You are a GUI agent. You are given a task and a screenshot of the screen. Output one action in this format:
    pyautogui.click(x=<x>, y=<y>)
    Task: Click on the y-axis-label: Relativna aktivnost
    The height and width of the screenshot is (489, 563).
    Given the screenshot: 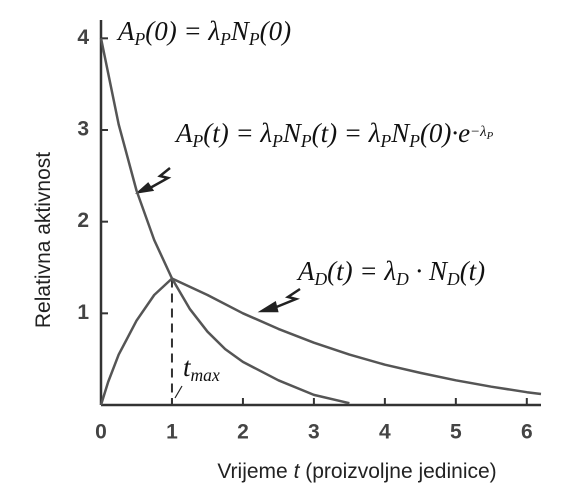 What is the action you would take?
    pyautogui.click(x=43, y=240)
    